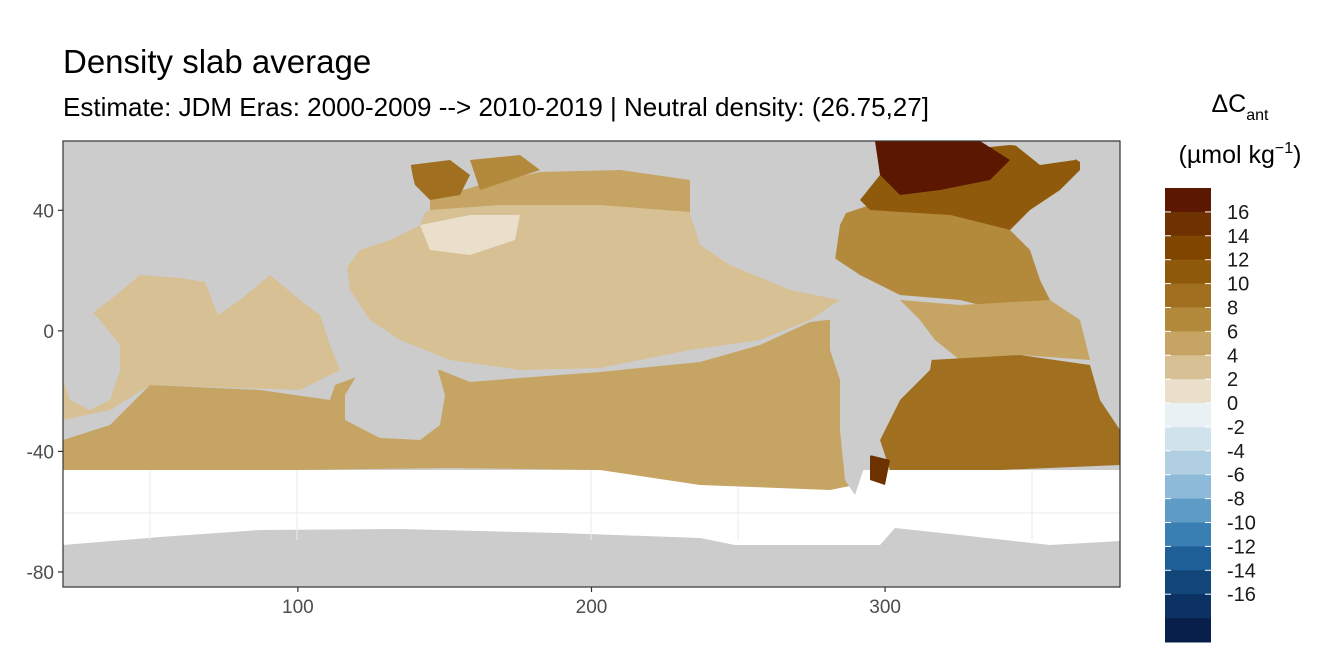 The width and height of the screenshot is (1344, 672). I want to click on europe-land, so click(1105, 190).